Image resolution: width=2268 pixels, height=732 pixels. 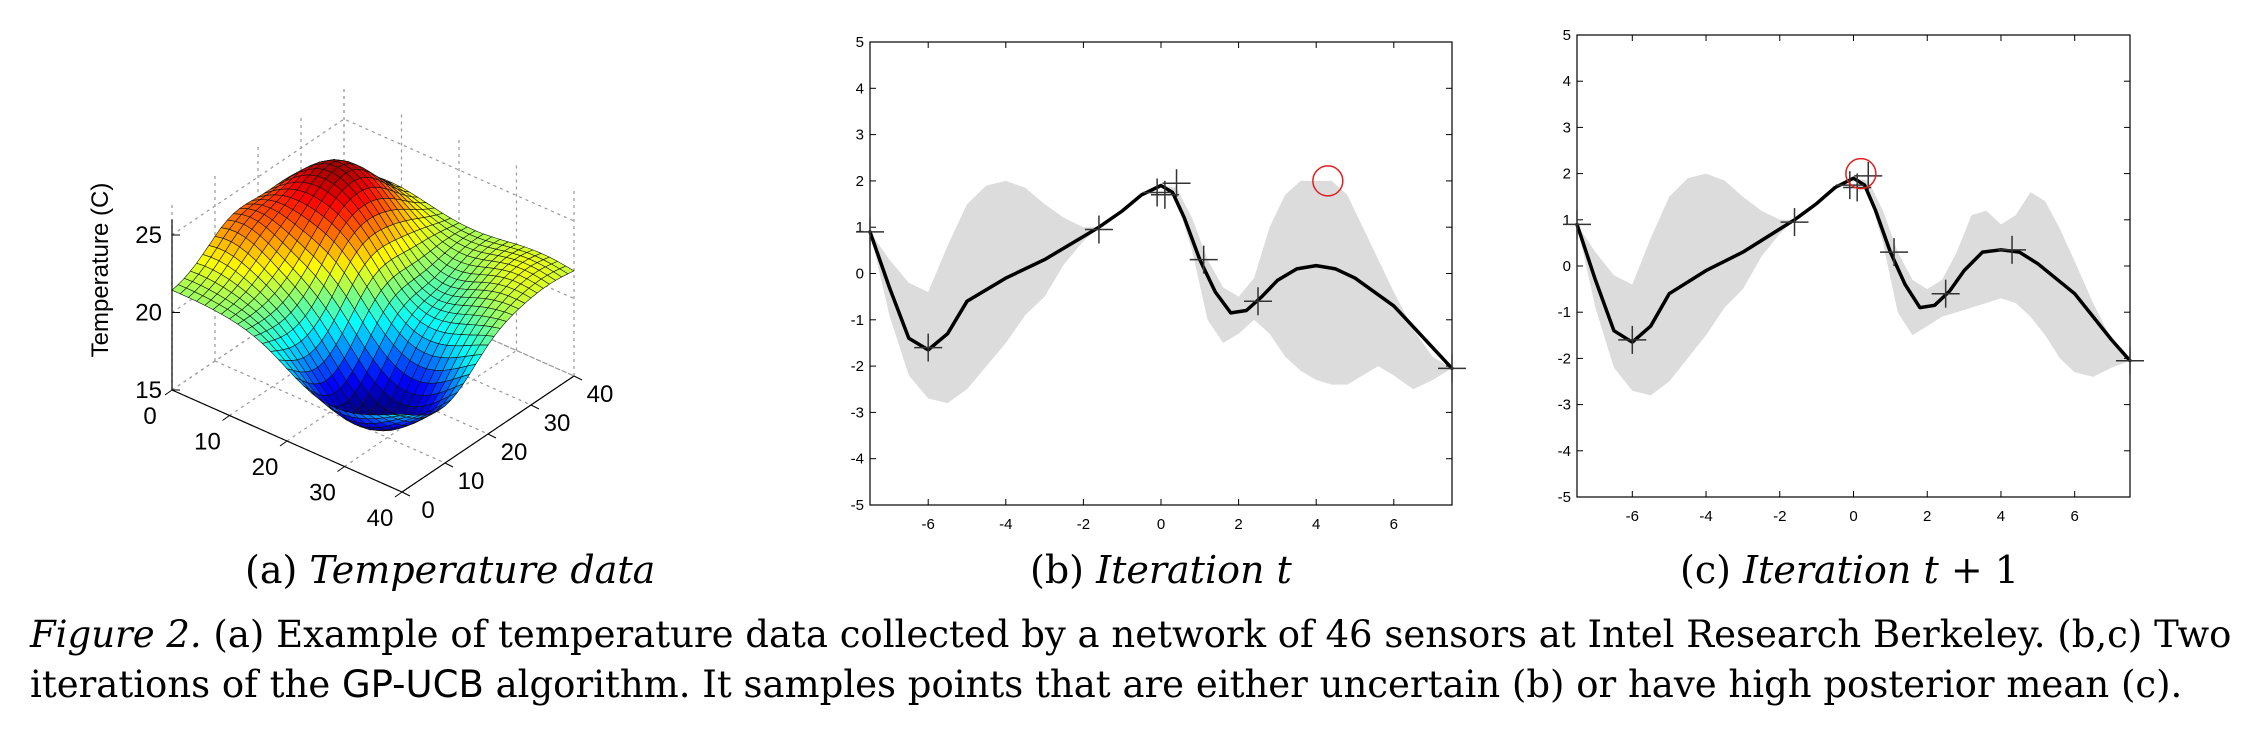 What do you see at coordinates (148, 313) in the screenshot?
I see `z-tick-label: 20` at bounding box center [148, 313].